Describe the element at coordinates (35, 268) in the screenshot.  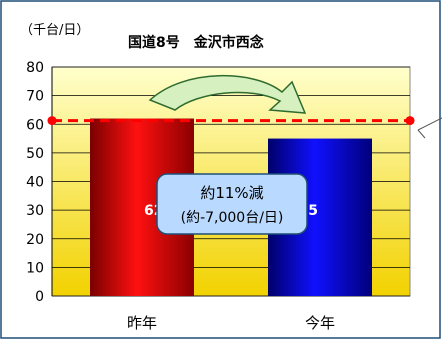
I see `y-tick-label: 10` at that location.